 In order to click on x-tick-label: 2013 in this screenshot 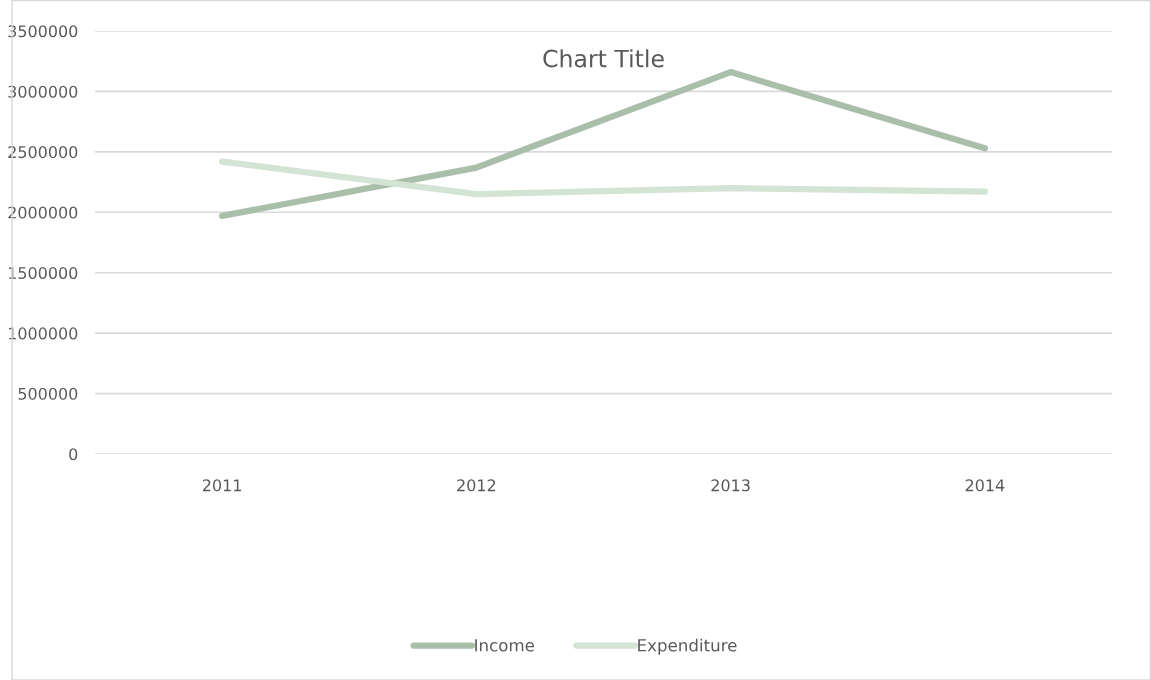, I will do `click(730, 485)`.